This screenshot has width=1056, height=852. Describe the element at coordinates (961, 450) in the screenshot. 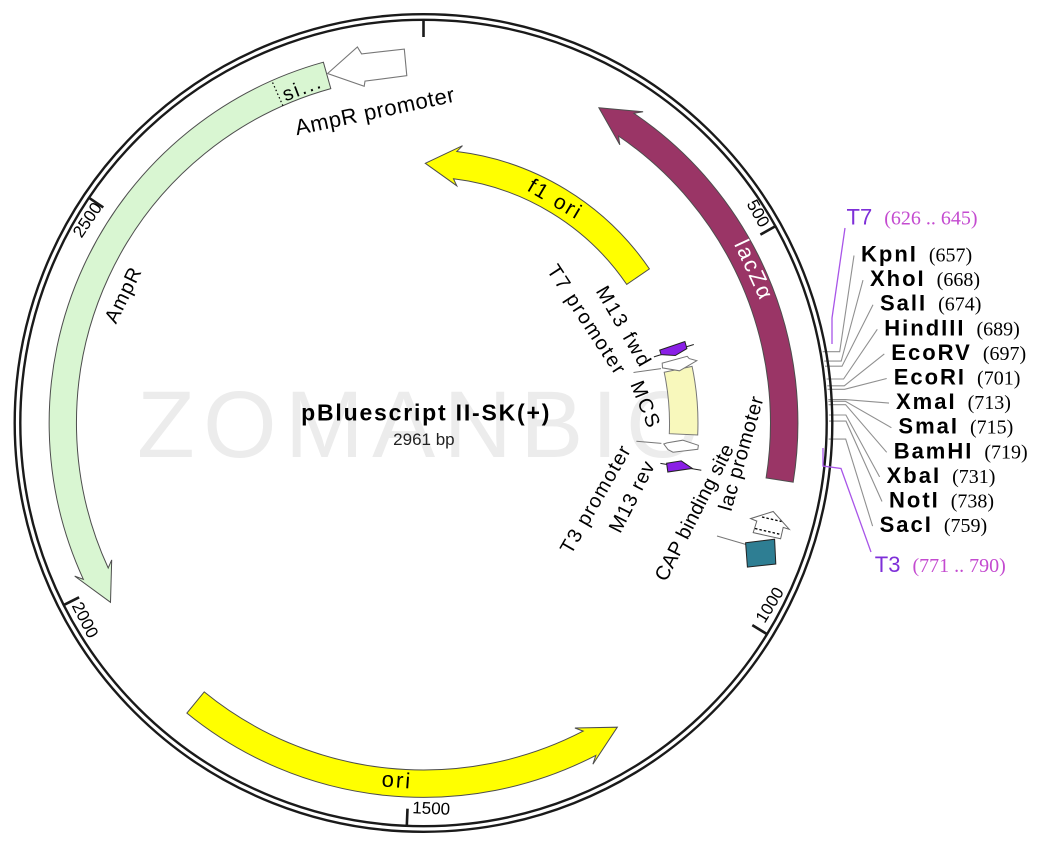

I see `svg-text:BamHI(719): BamHI (719)` at that location.